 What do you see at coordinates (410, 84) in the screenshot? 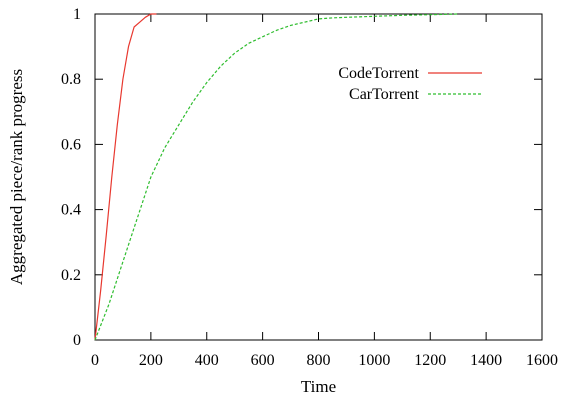
I see `legend: CodeTorrent CarTorrent` at bounding box center [410, 84].